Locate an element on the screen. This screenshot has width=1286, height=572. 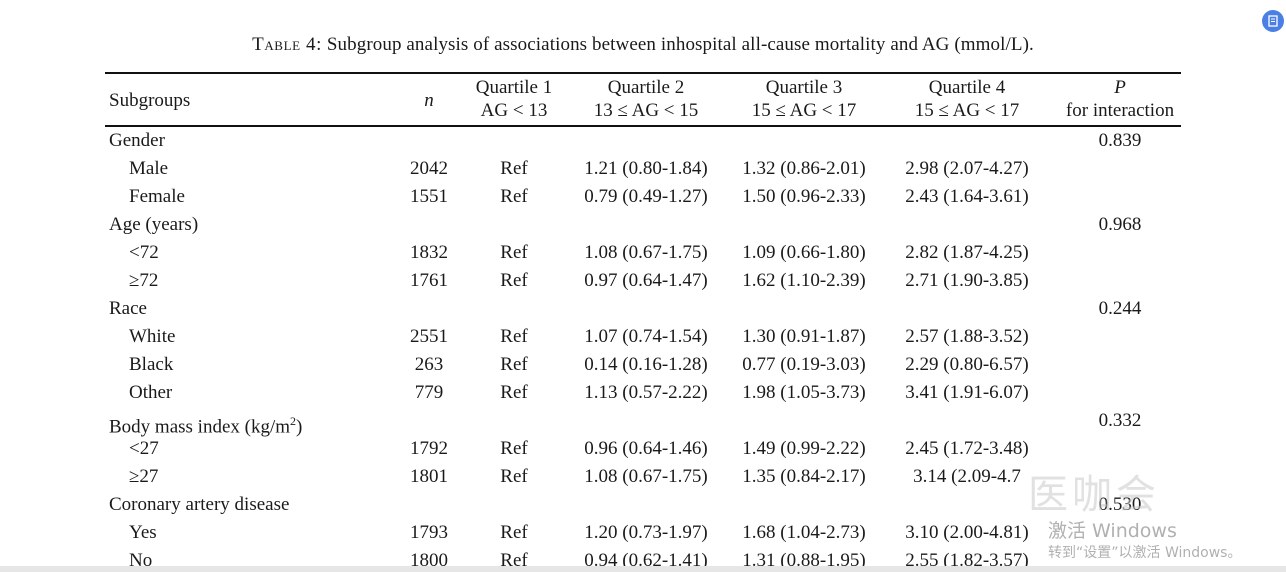
row-label-text: Black is located at coordinates (151, 364).